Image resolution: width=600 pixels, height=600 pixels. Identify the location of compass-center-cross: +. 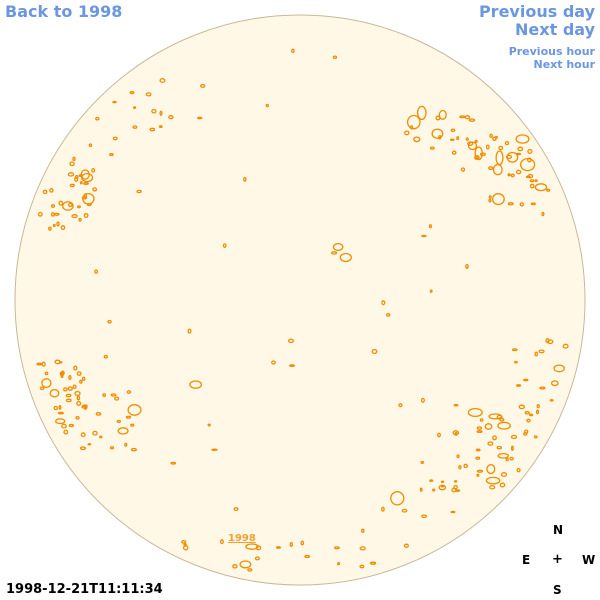
(557, 559).